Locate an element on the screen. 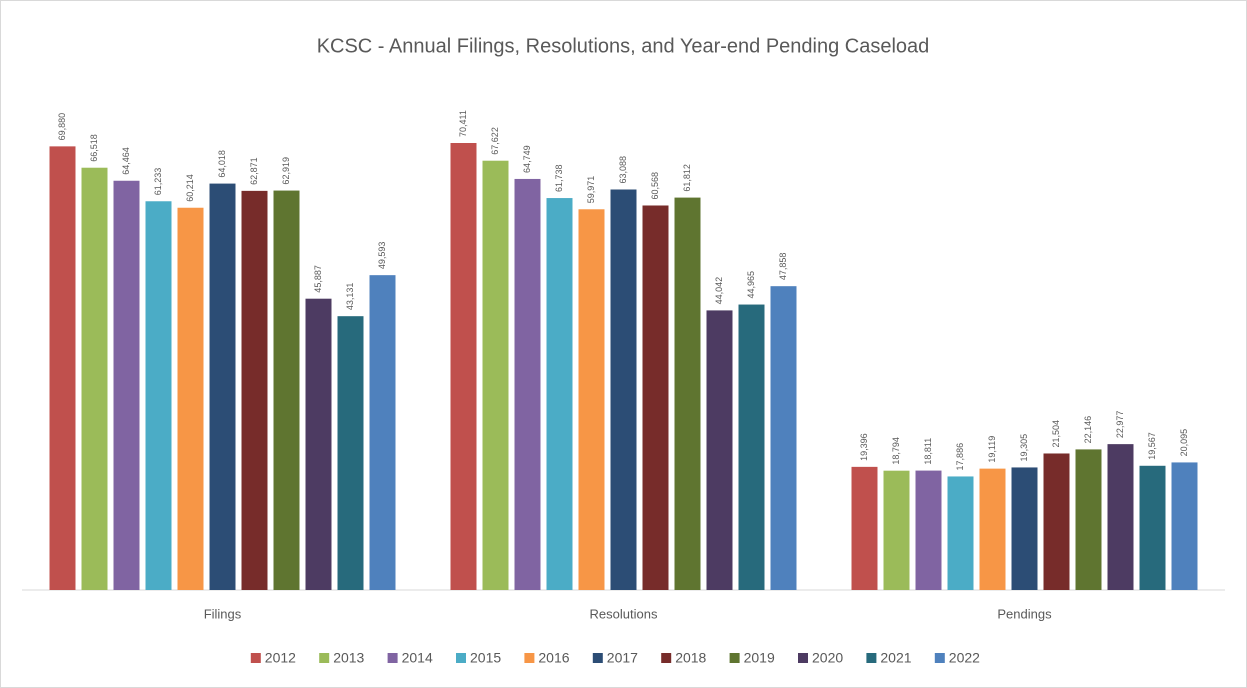 The width and height of the screenshot is (1247, 688). data-label: 64,018 is located at coordinates (222, 164).